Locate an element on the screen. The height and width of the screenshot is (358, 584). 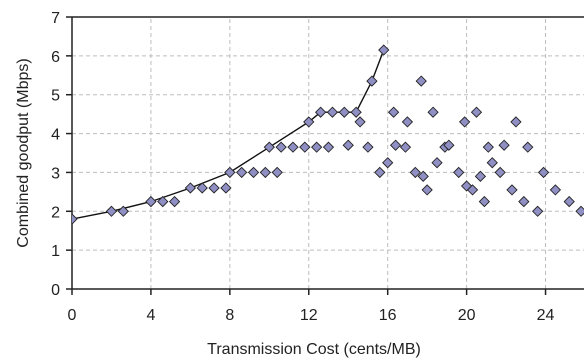
x-tick-label: 8 is located at coordinates (229, 315).